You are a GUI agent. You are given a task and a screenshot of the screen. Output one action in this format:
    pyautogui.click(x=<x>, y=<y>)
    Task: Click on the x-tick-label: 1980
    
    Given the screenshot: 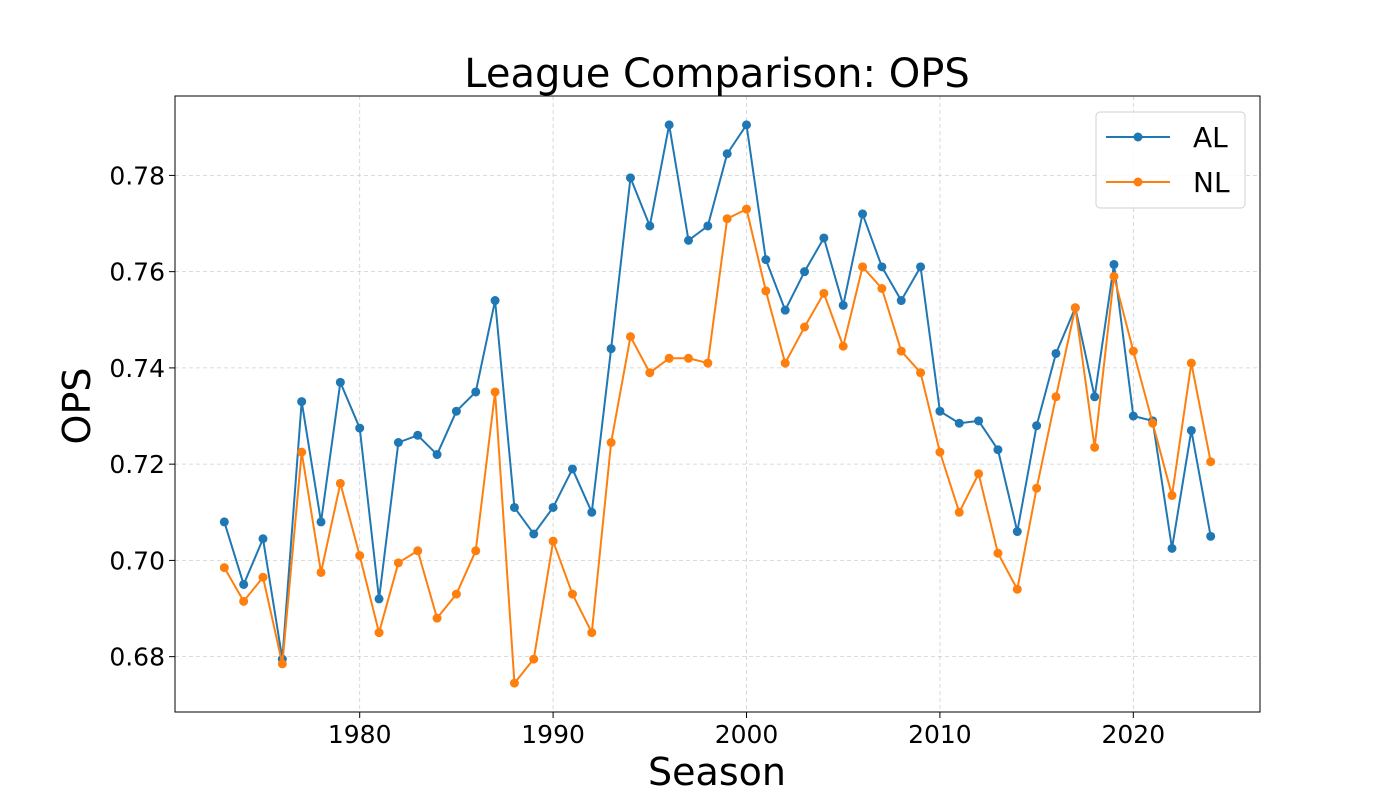 What is the action you would take?
    pyautogui.click(x=360, y=734)
    